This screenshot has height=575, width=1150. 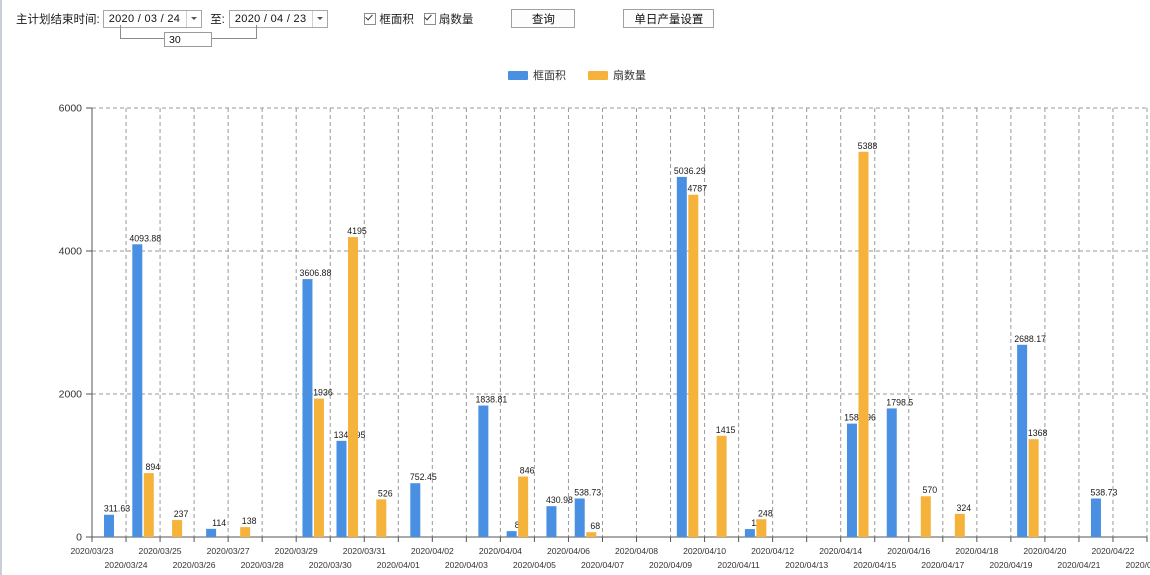 I want to click on checkbox-frame-area-box, so click(x=370, y=18).